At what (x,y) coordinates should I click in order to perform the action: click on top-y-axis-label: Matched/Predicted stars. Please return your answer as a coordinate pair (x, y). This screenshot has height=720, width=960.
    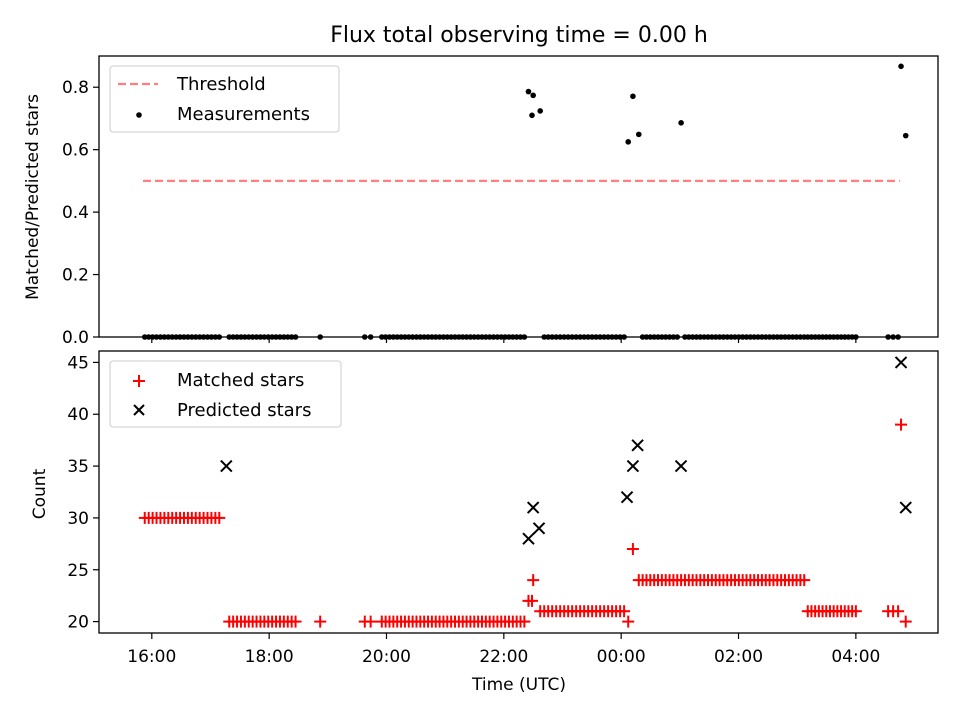
    Looking at the image, I should click on (33, 197).